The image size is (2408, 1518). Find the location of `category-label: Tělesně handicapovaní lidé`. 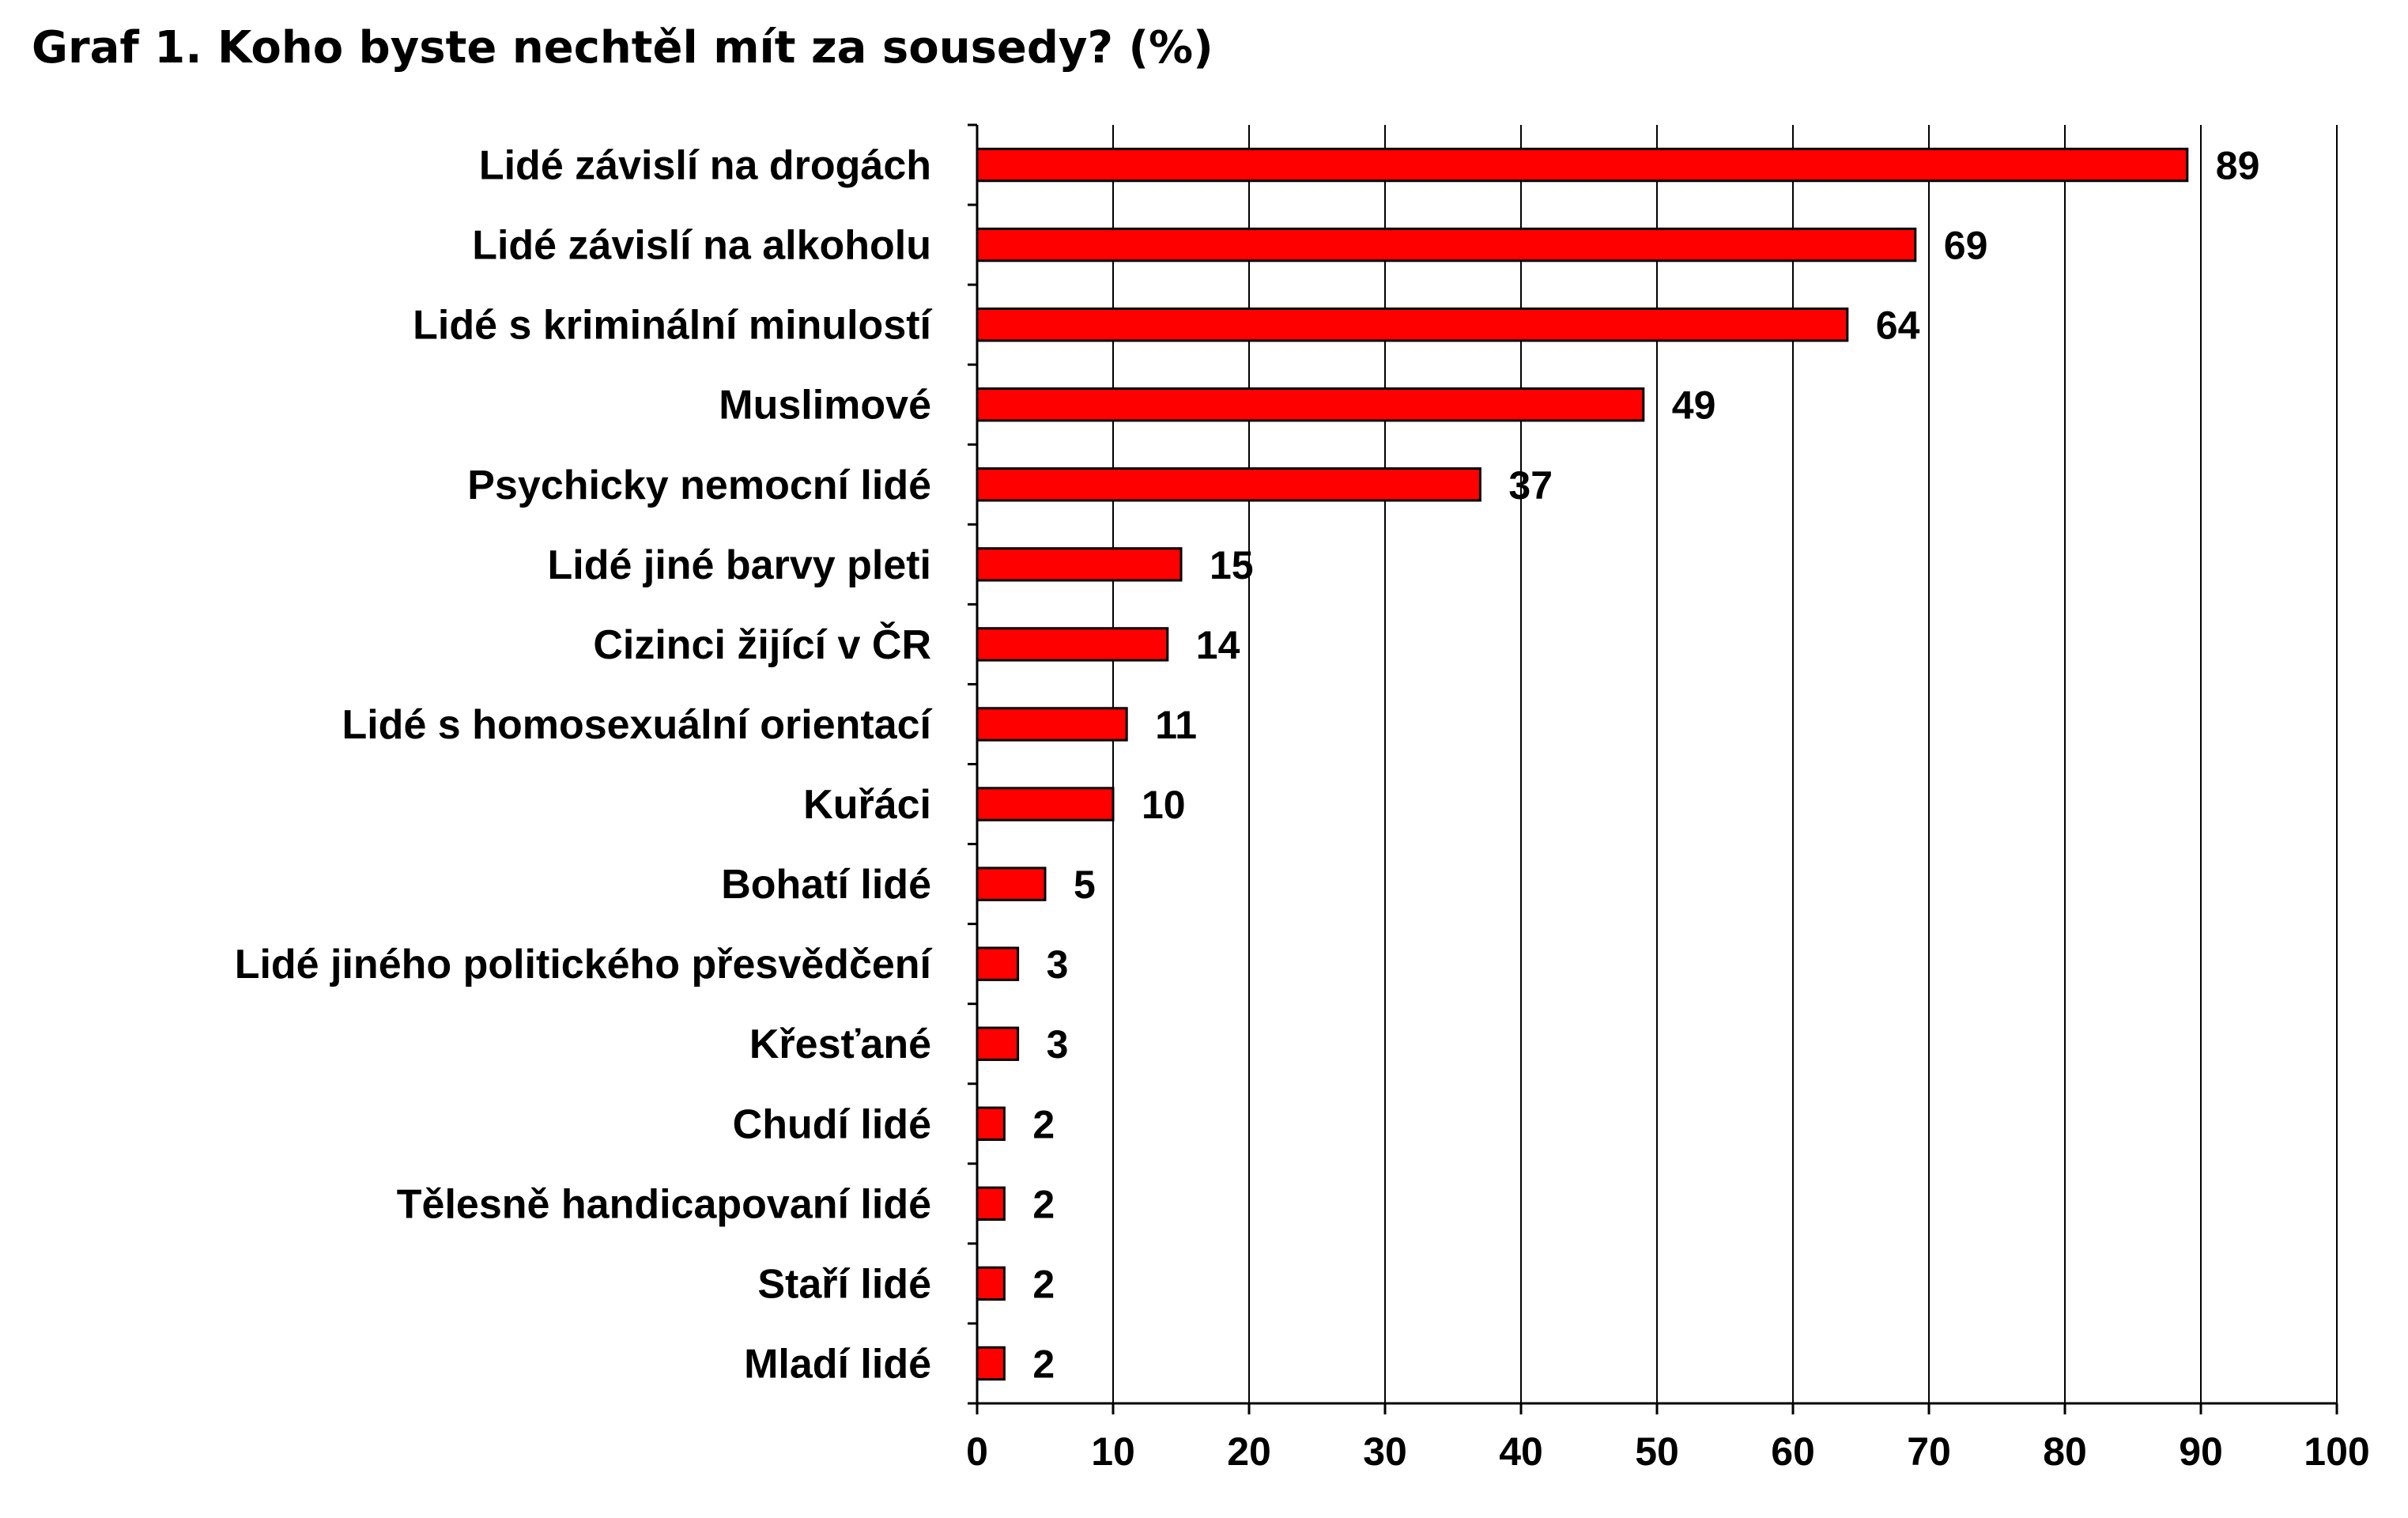

category-label: Tělesně handicapovaní lidé is located at coordinates (664, 1204).